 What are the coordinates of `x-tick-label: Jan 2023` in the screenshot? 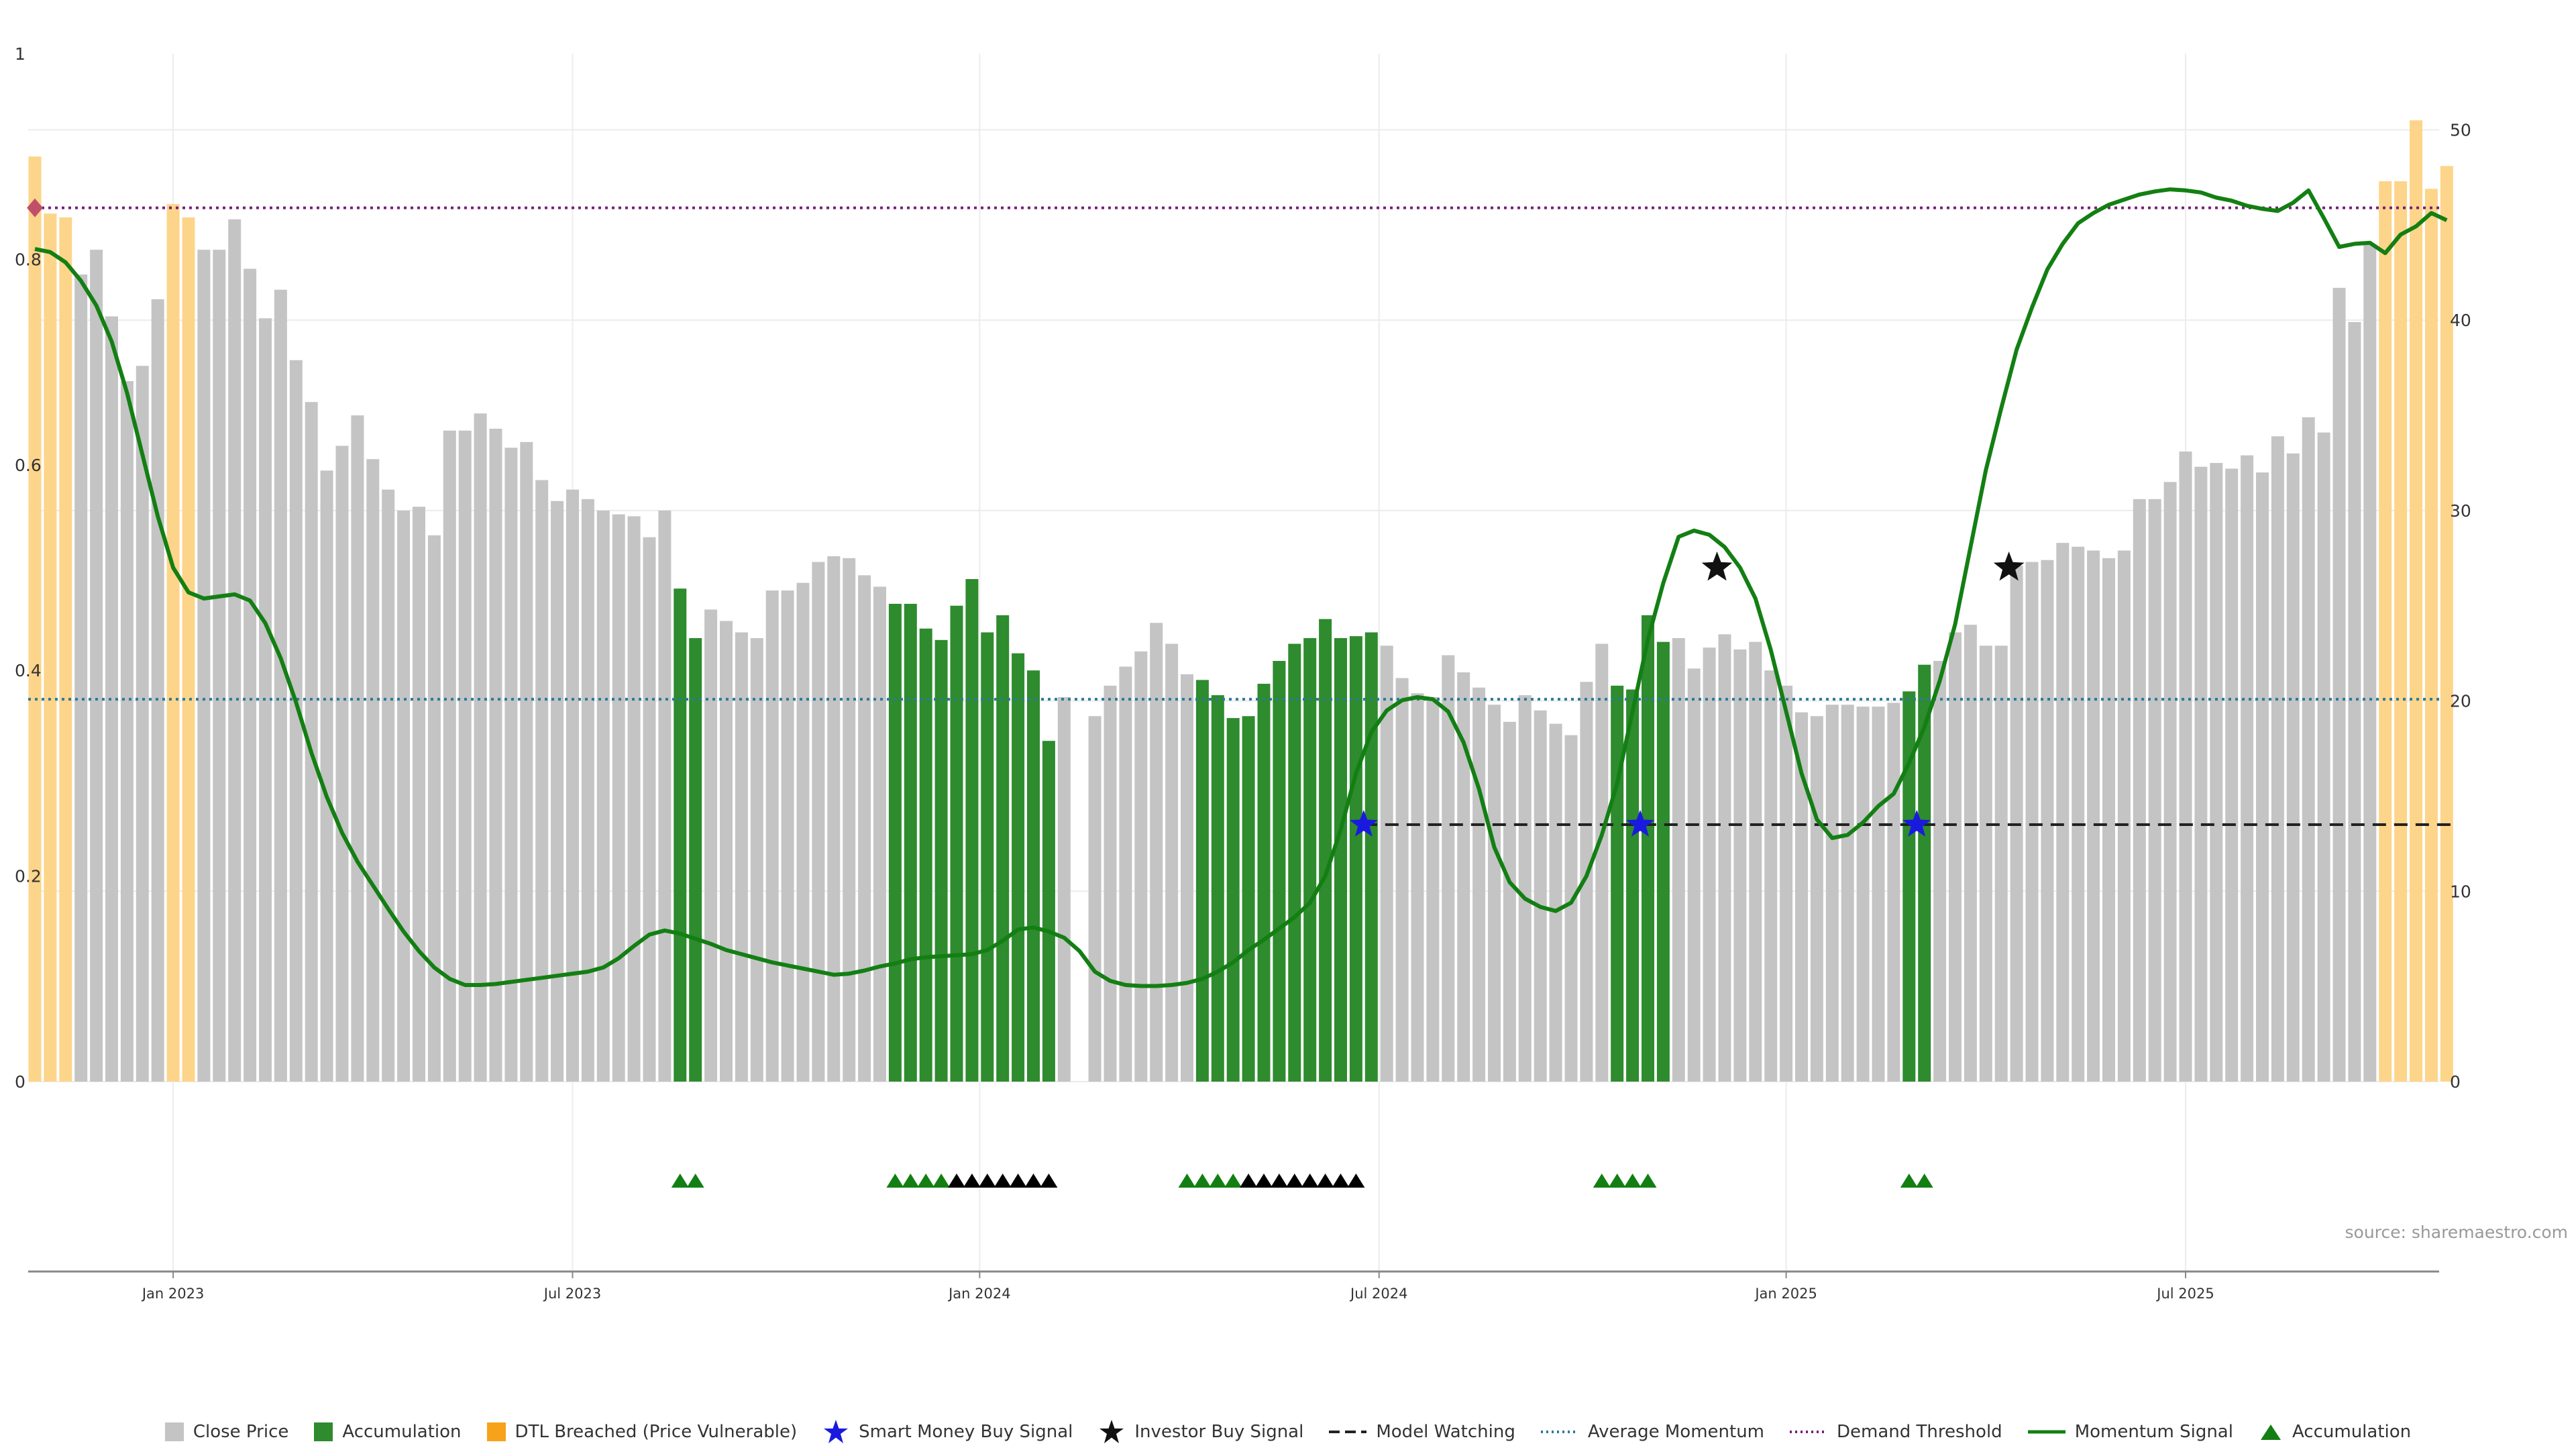 It's located at (173, 1294).